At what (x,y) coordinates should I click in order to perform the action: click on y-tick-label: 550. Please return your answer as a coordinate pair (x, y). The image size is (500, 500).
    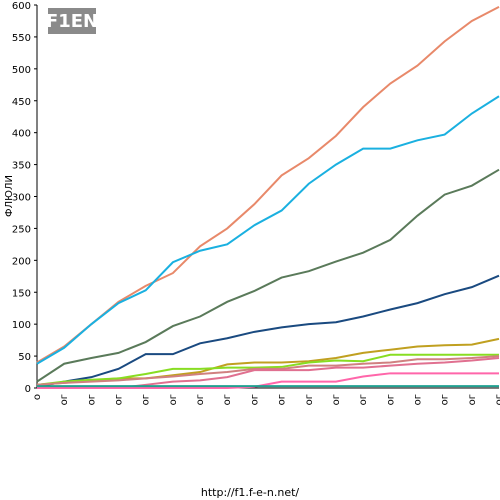
    Looking at the image, I should click on (21, 38).